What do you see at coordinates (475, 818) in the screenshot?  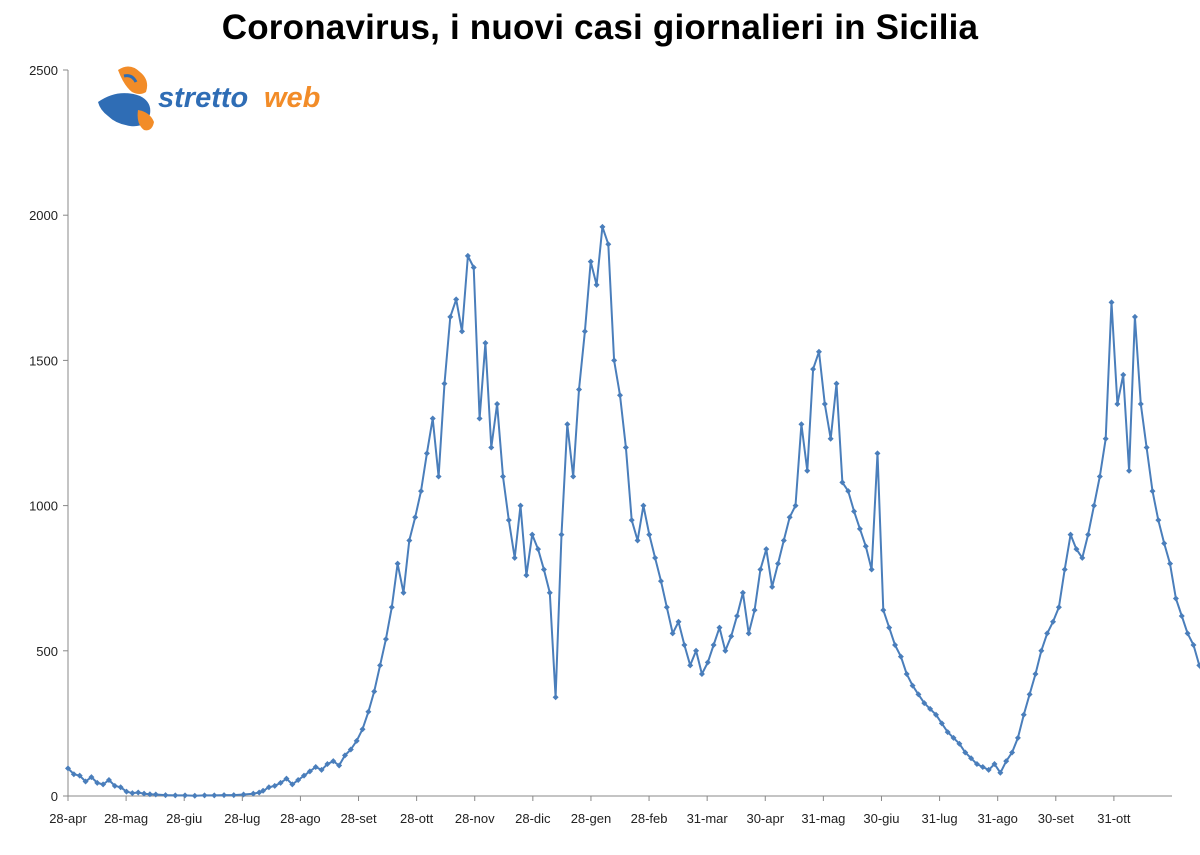 I see `x-tick-label: 28-nov` at bounding box center [475, 818].